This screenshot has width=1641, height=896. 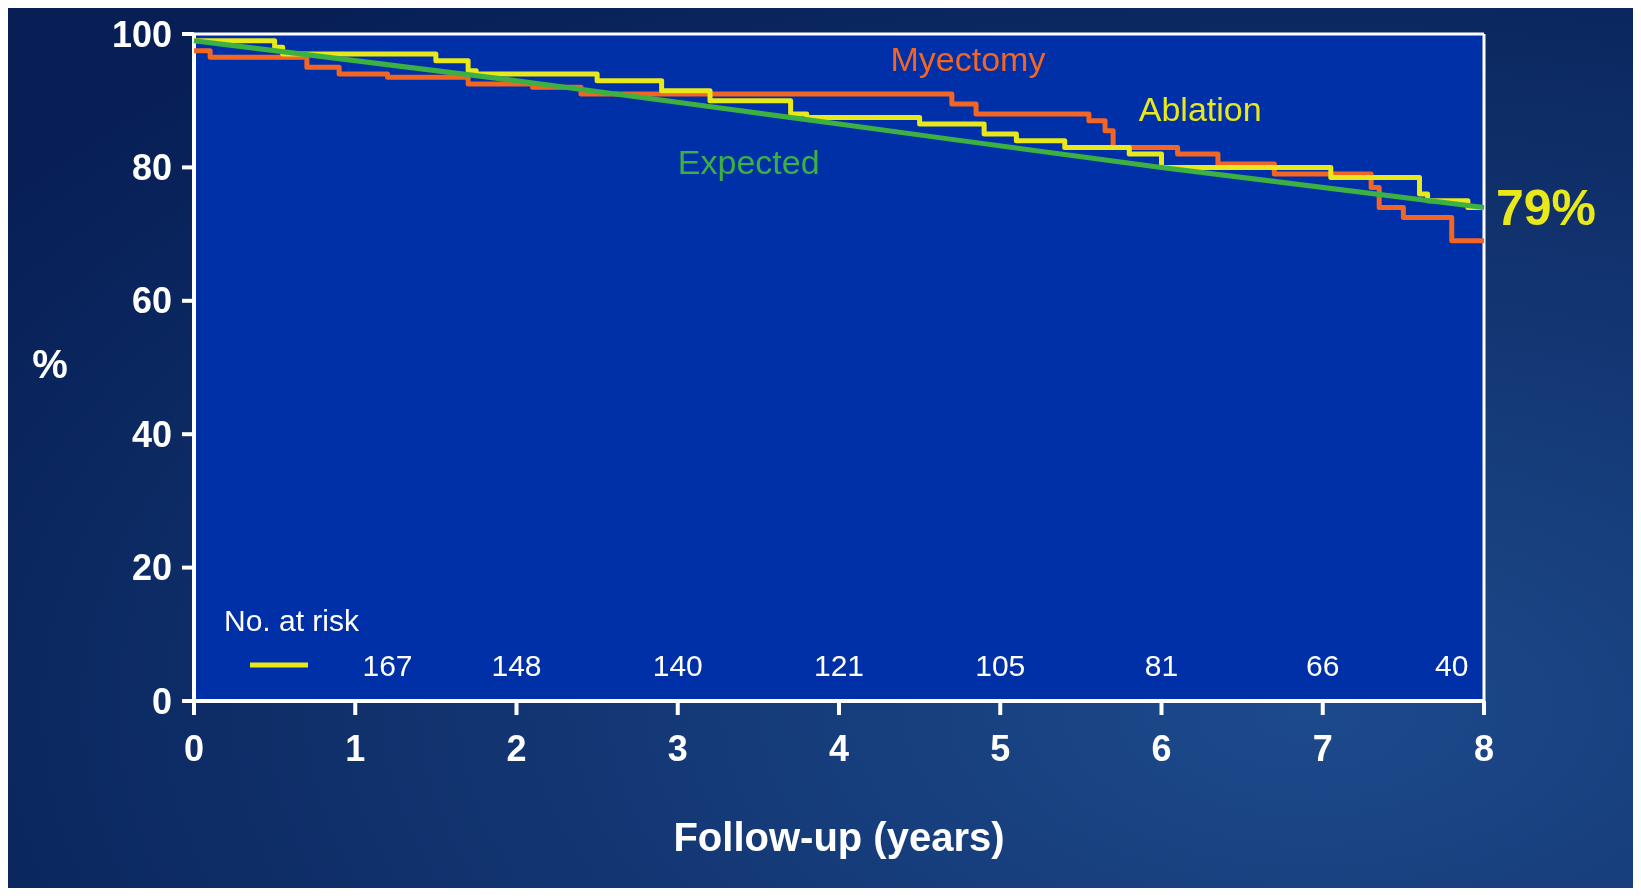 What do you see at coordinates (1161, 748) in the screenshot?
I see `x-tick-label: 6` at bounding box center [1161, 748].